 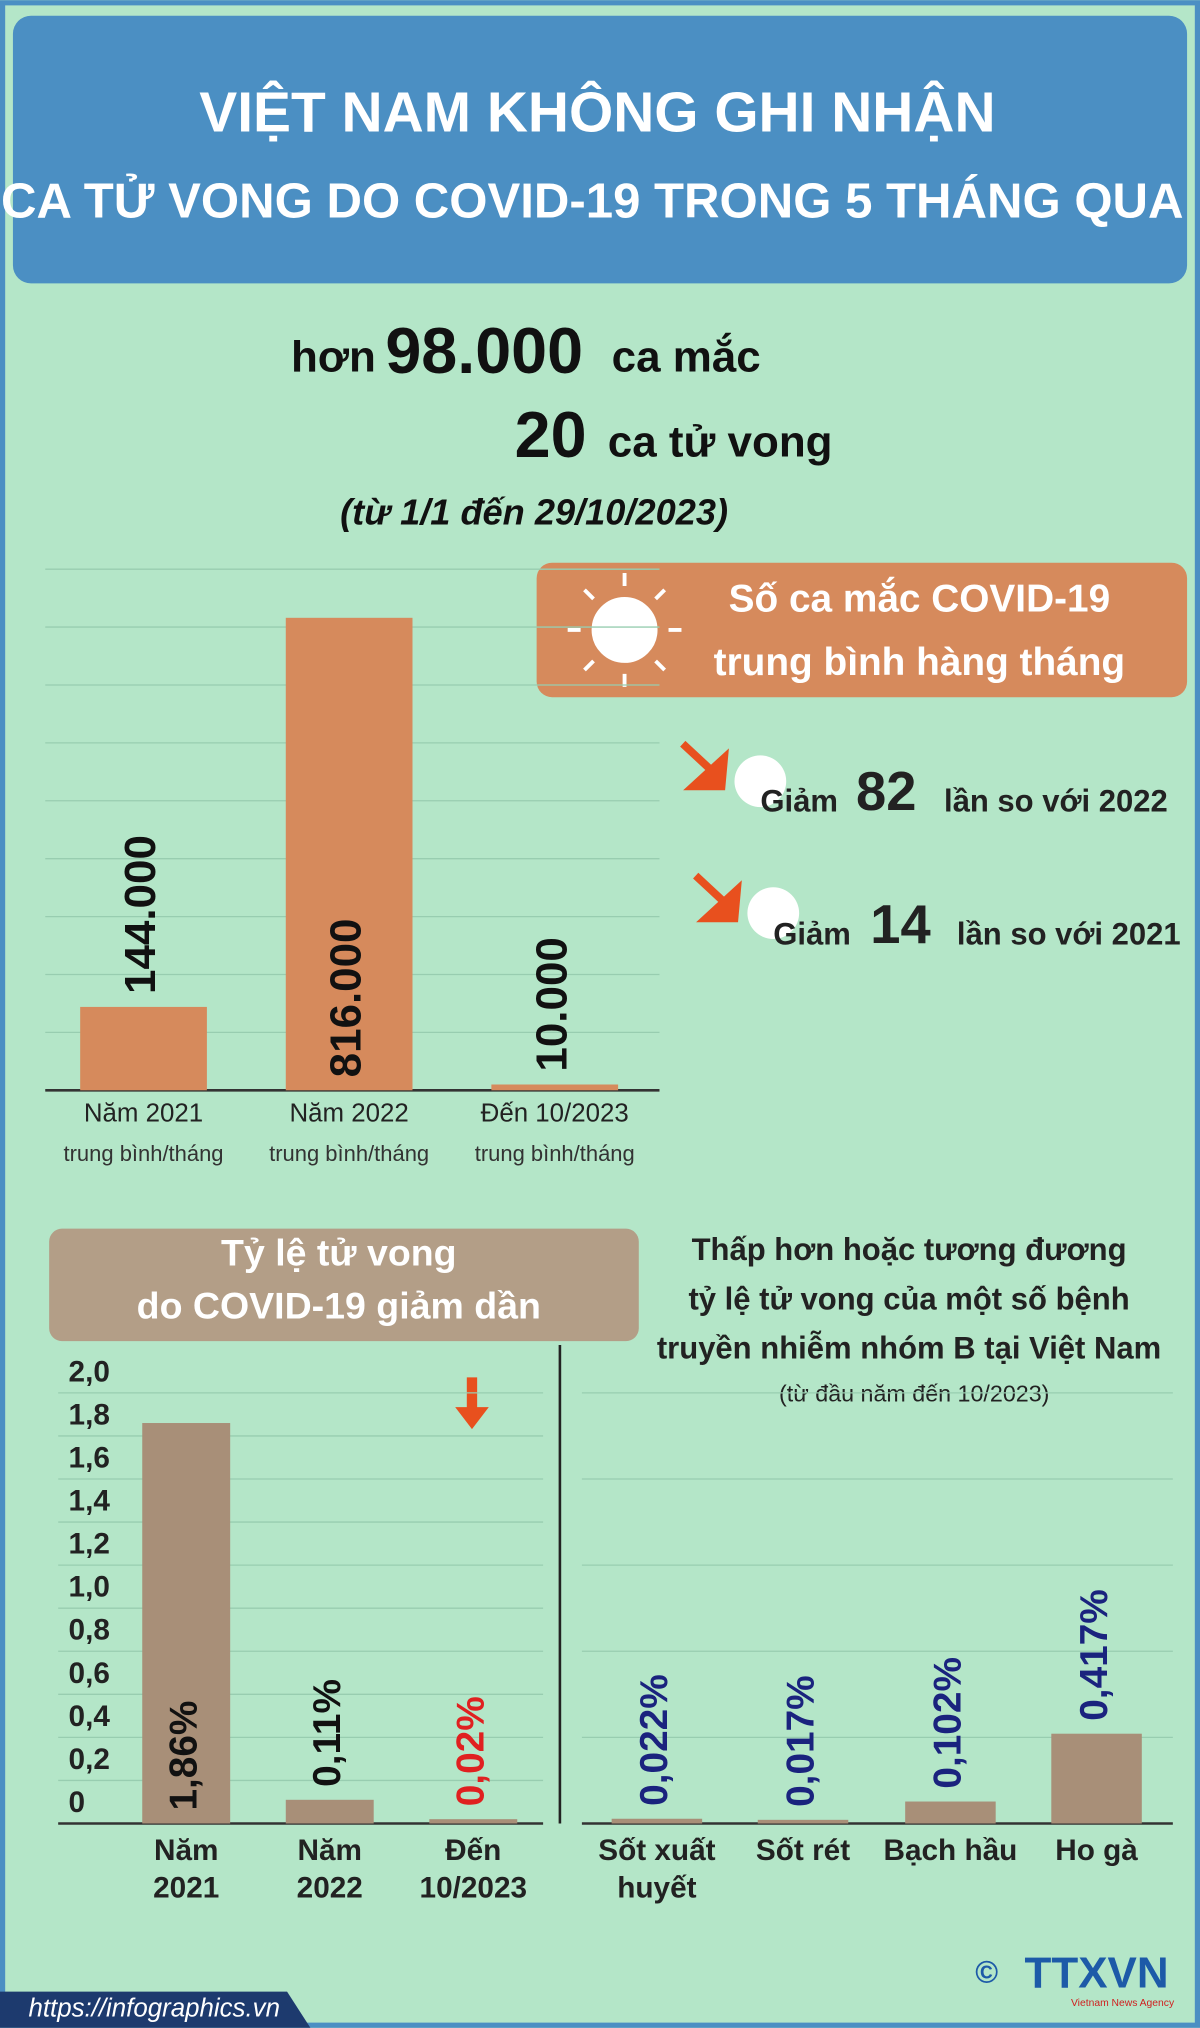 I want to click on x-tick-label: Năm 2021, so click(x=143, y=1114).